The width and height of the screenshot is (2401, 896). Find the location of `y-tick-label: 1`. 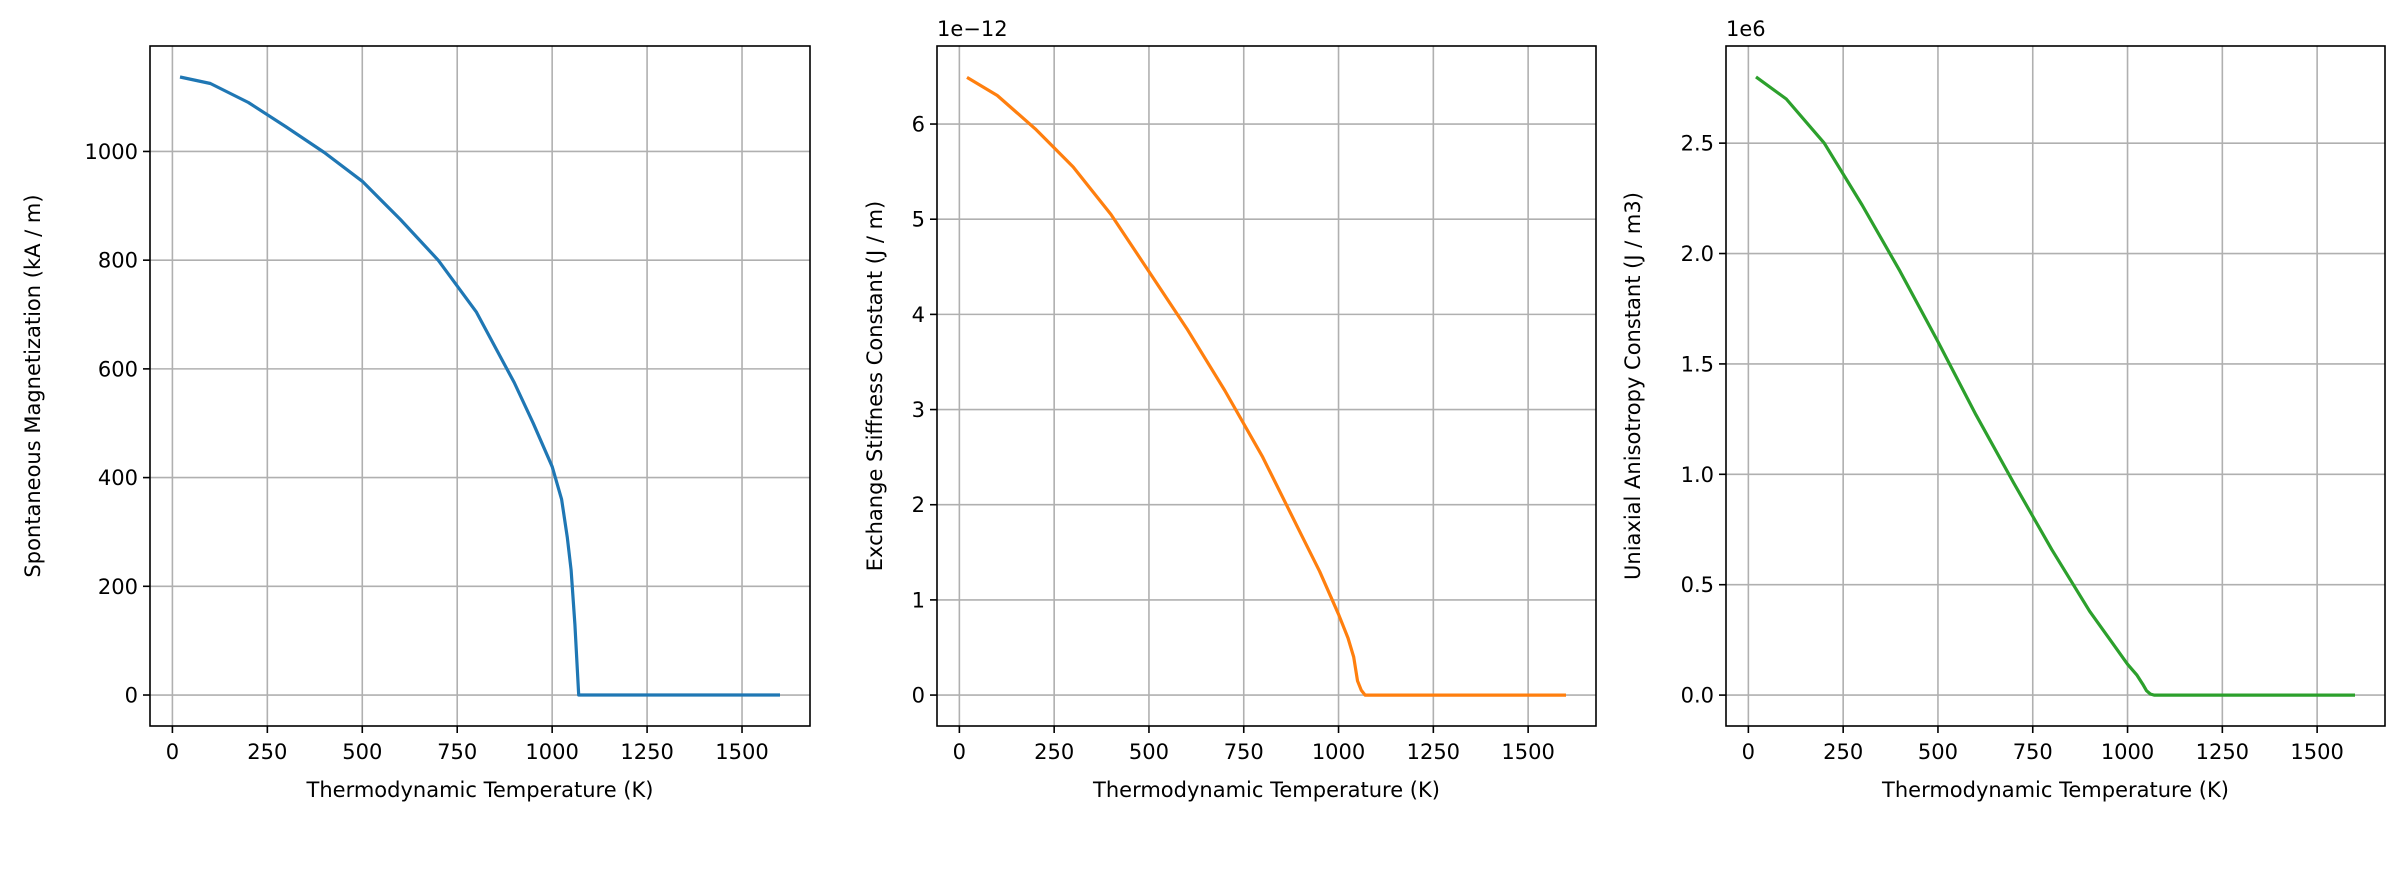

y-tick-label: 1 is located at coordinates (918, 600).